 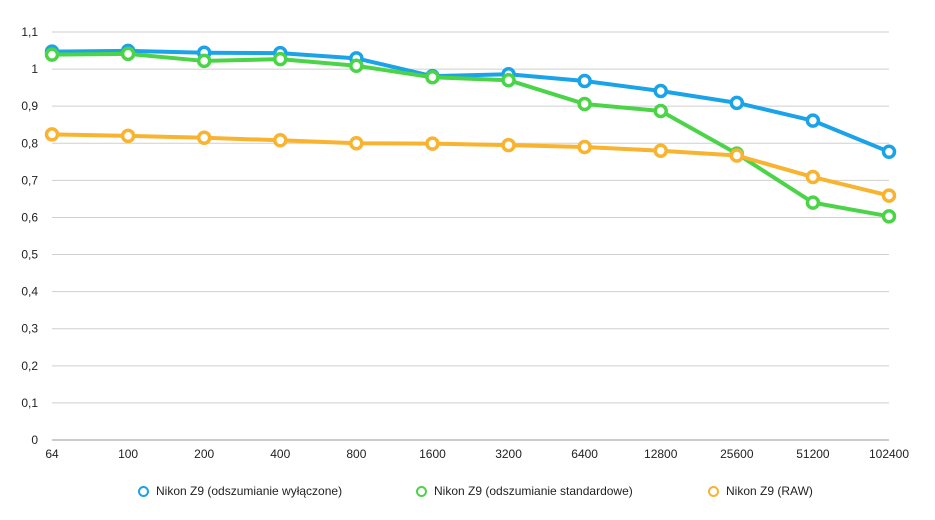 I want to click on x-tick-label: 3200, so click(x=508, y=454).